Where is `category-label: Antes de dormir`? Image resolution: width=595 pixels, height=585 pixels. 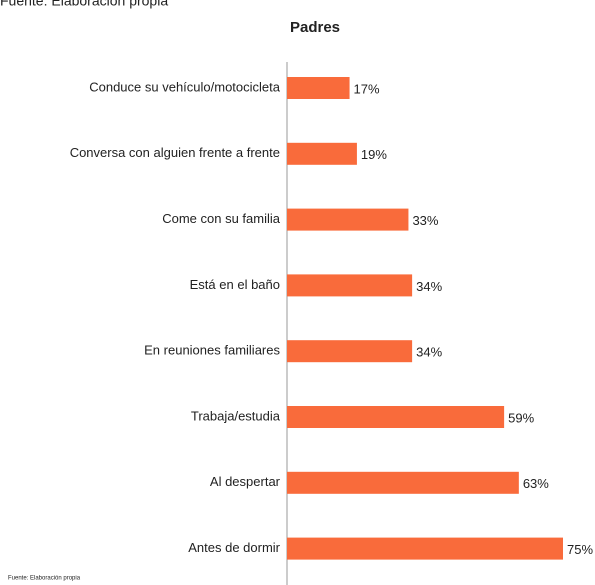 category-label: Antes de dormir is located at coordinates (234, 547).